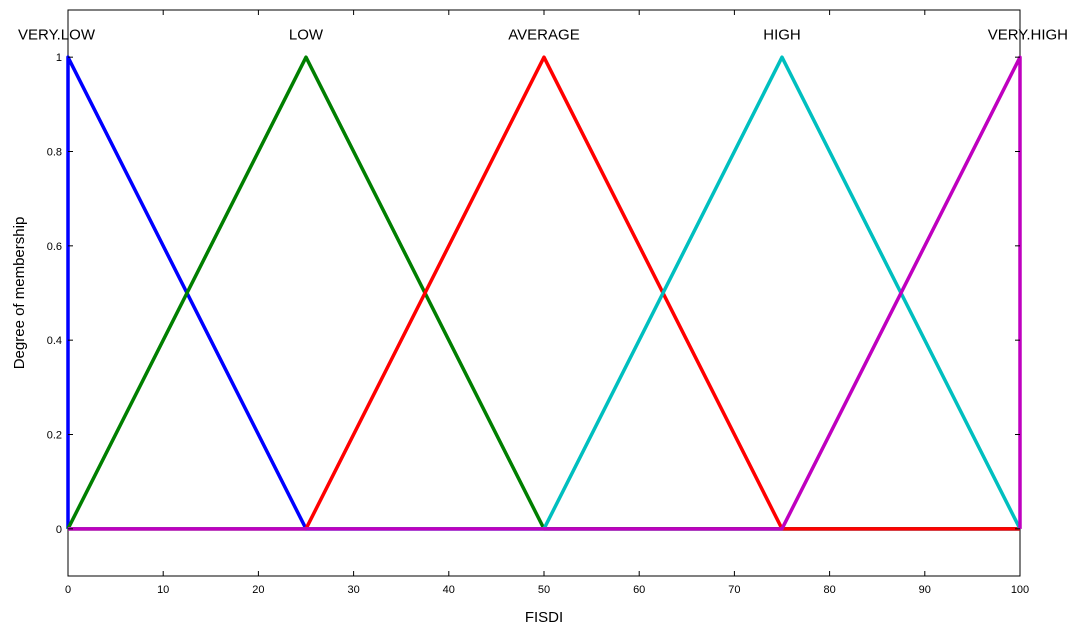  Describe the element at coordinates (1028, 35) in the screenshot. I see `mf-label-very-high: VERY.HIGH` at that location.